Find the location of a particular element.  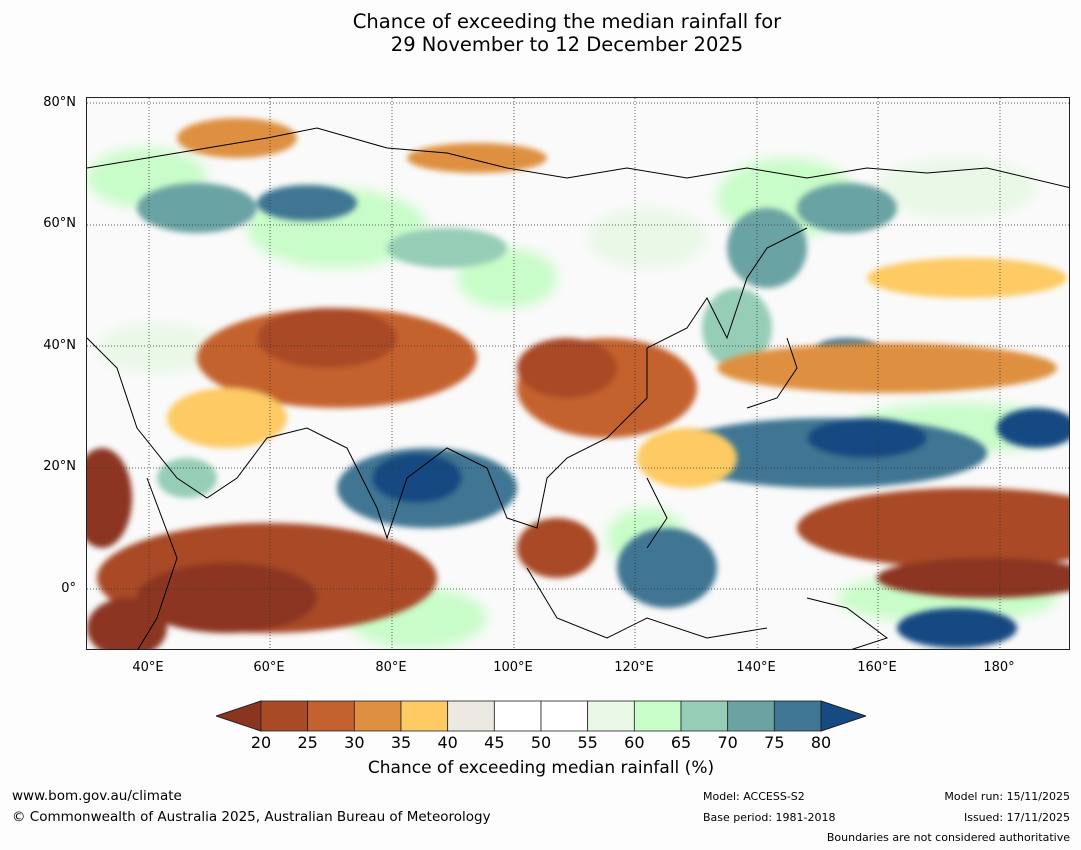

lon-label-80e: 80°E is located at coordinates (391, 667).